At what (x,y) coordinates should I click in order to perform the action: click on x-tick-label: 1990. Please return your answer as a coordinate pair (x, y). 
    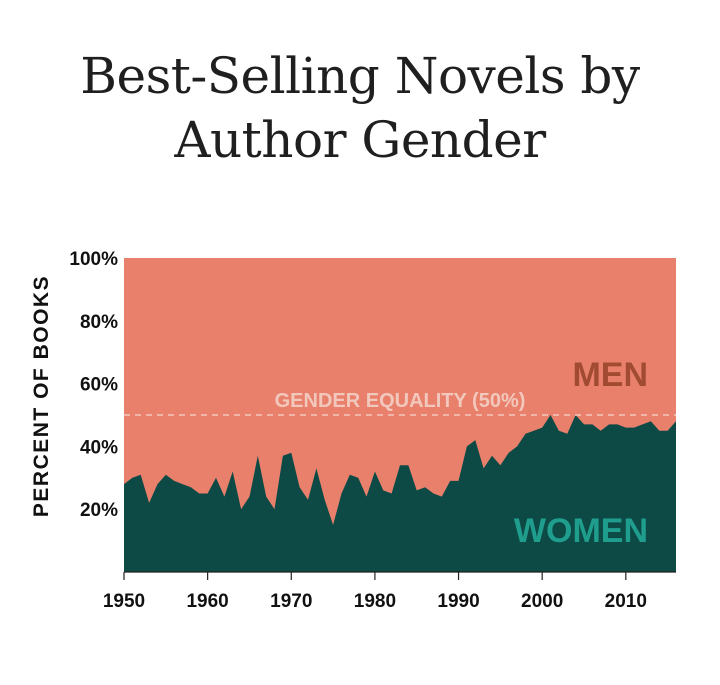
    Looking at the image, I should click on (458, 601).